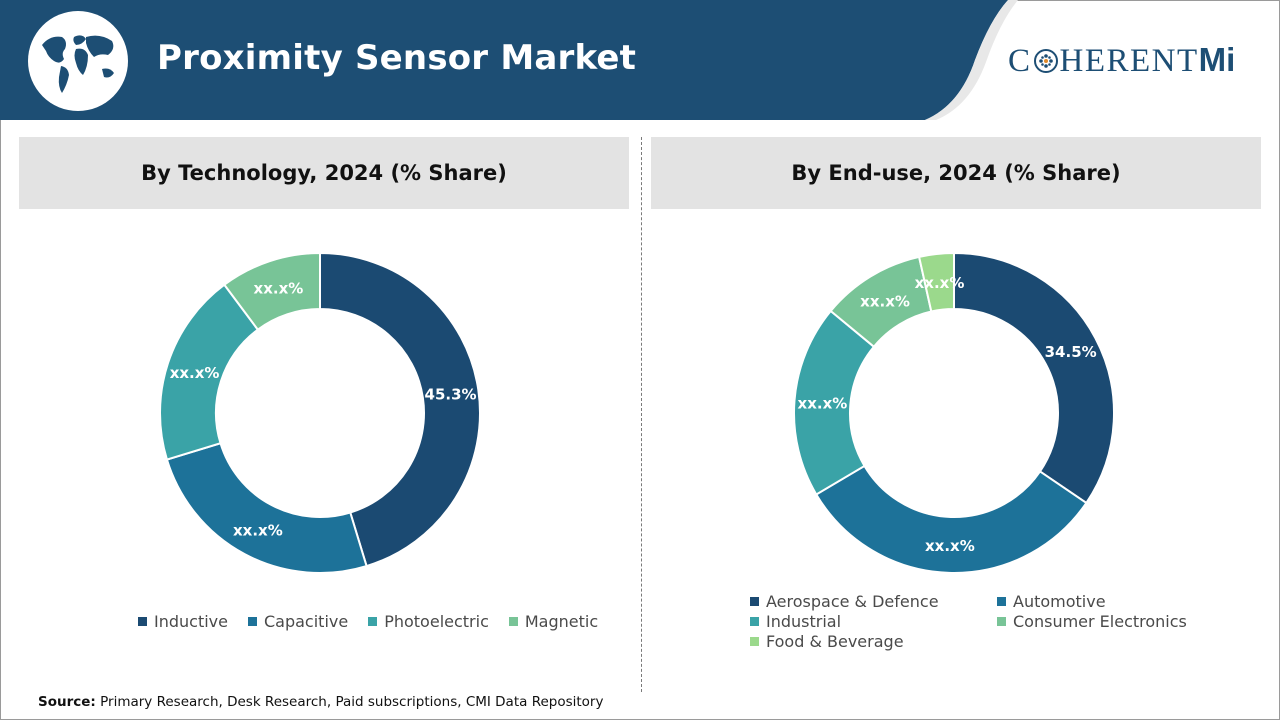 The width and height of the screenshot is (1280, 720). What do you see at coordinates (852, 601) in the screenshot?
I see `legend-label: Aerospace & Defence` at bounding box center [852, 601].